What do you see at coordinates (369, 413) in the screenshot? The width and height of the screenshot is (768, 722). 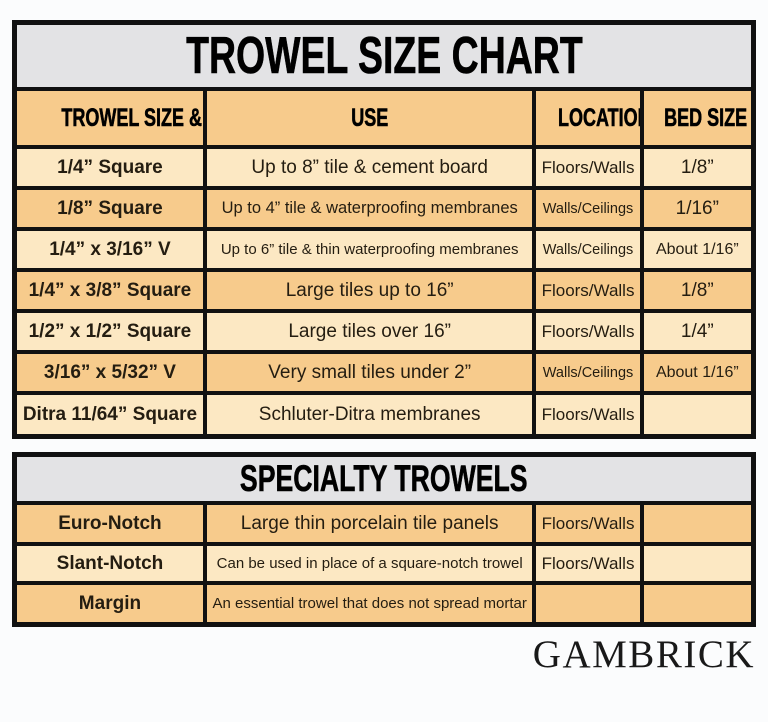 I see `cell-use: Schluter-Ditra membranes` at bounding box center [369, 413].